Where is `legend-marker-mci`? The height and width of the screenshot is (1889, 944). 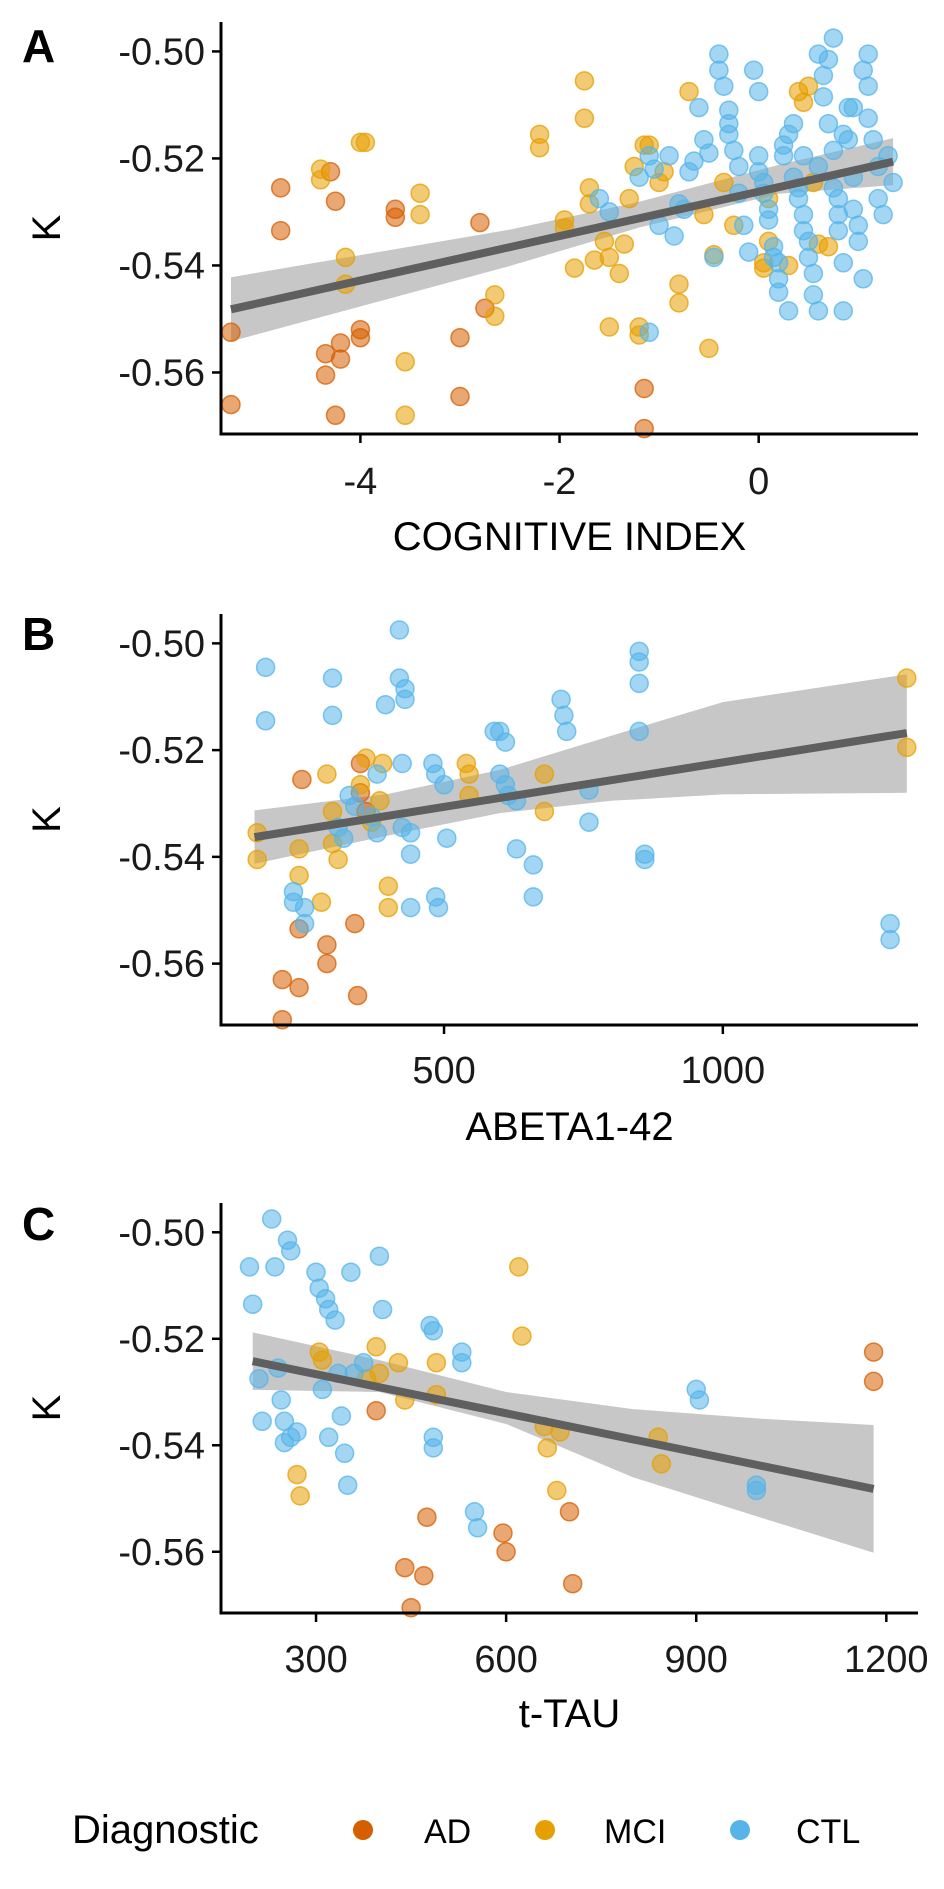
legend-marker-mci is located at coordinates (545, 1830).